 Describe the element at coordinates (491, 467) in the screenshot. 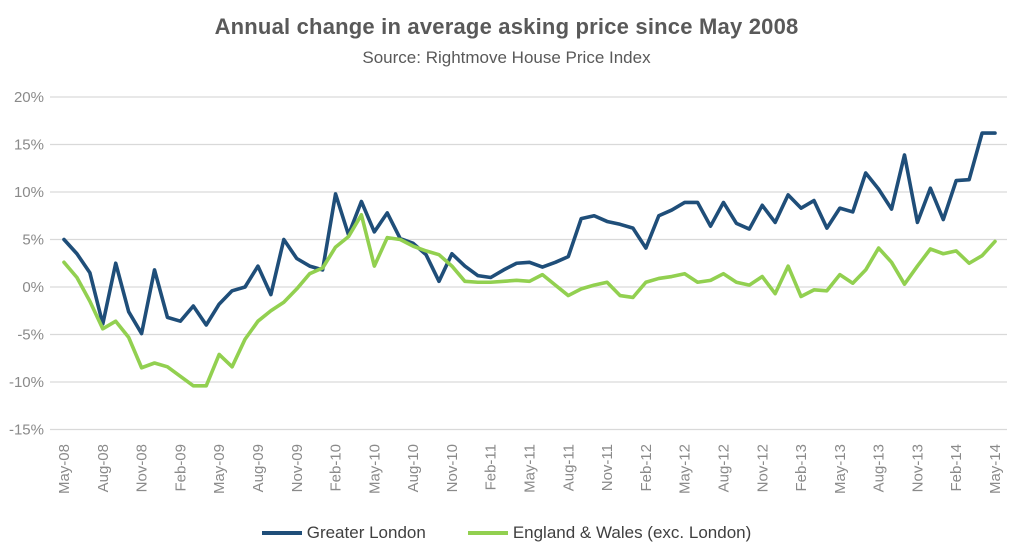

I see `x-axis-tick-label: Feb-11` at that location.